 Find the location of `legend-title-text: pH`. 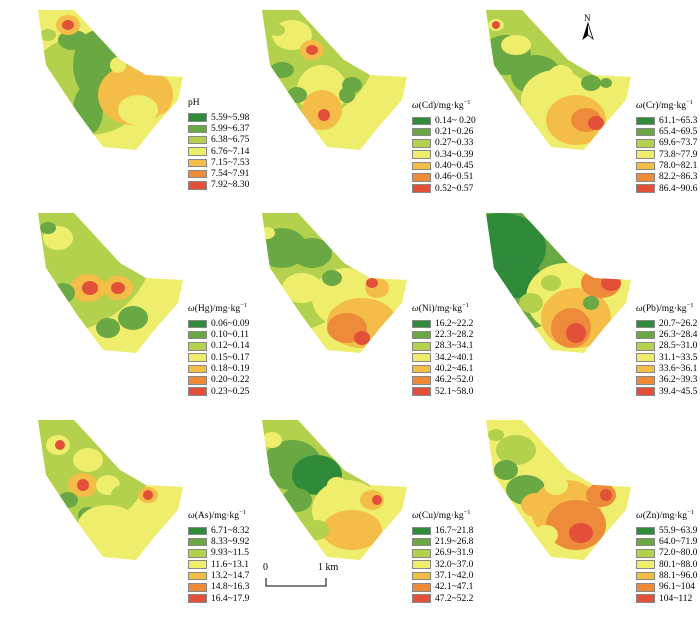

legend-title-text: pH is located at coordinates (194, 103).